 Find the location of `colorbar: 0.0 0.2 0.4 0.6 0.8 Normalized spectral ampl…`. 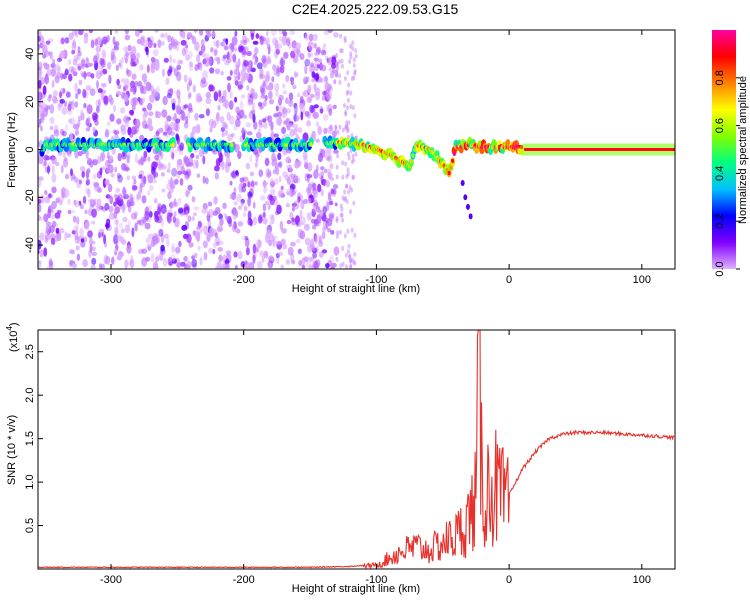

colorbar: 0.0 0.2 0.4 0.6 0.8 Normalized spectral ampl… is located at coordinates (730, 153).